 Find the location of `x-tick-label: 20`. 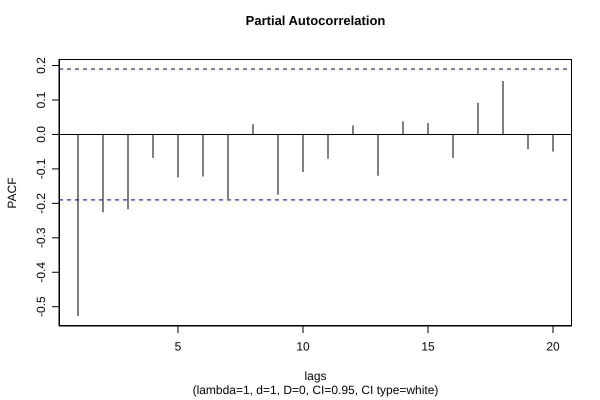

x-tick-label: 20 is located at coordinates (553, 347).